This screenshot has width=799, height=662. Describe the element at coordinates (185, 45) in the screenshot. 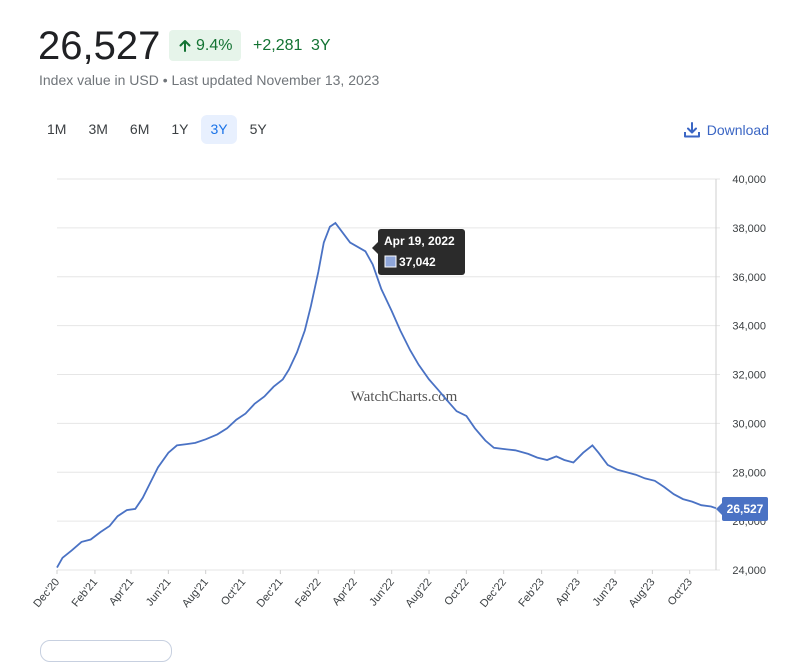

I see `arrow-up-icon` at that location.